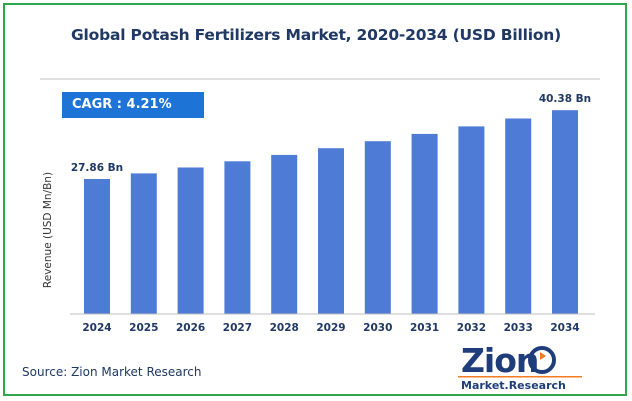 This screenshot has width=632, height=401. I want to click on x-tick-2026: 2026, so click(190, 328).